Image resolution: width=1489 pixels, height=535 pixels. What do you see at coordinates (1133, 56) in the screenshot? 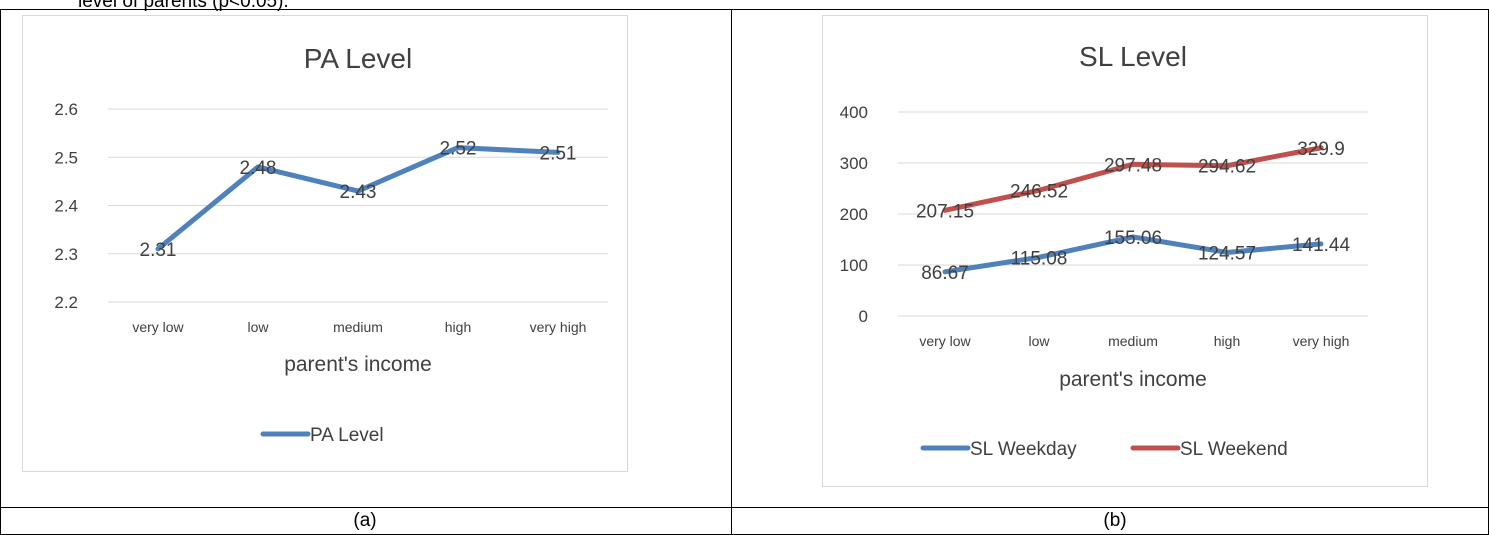
I see `chart-title: SL Level` at bounding box center [1133, 56].